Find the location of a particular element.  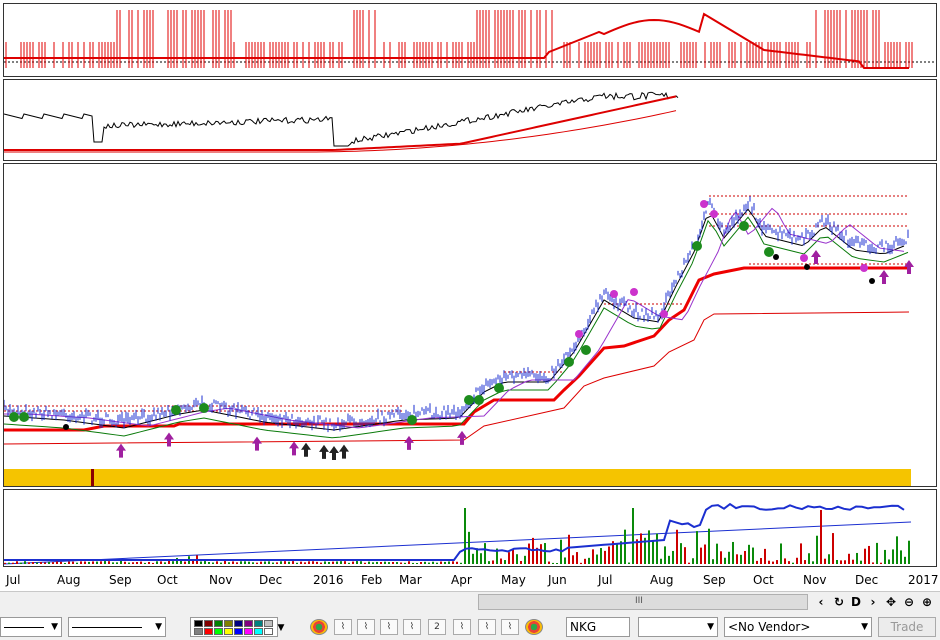

month-label: 2017 is located at coordinates (923, 580).